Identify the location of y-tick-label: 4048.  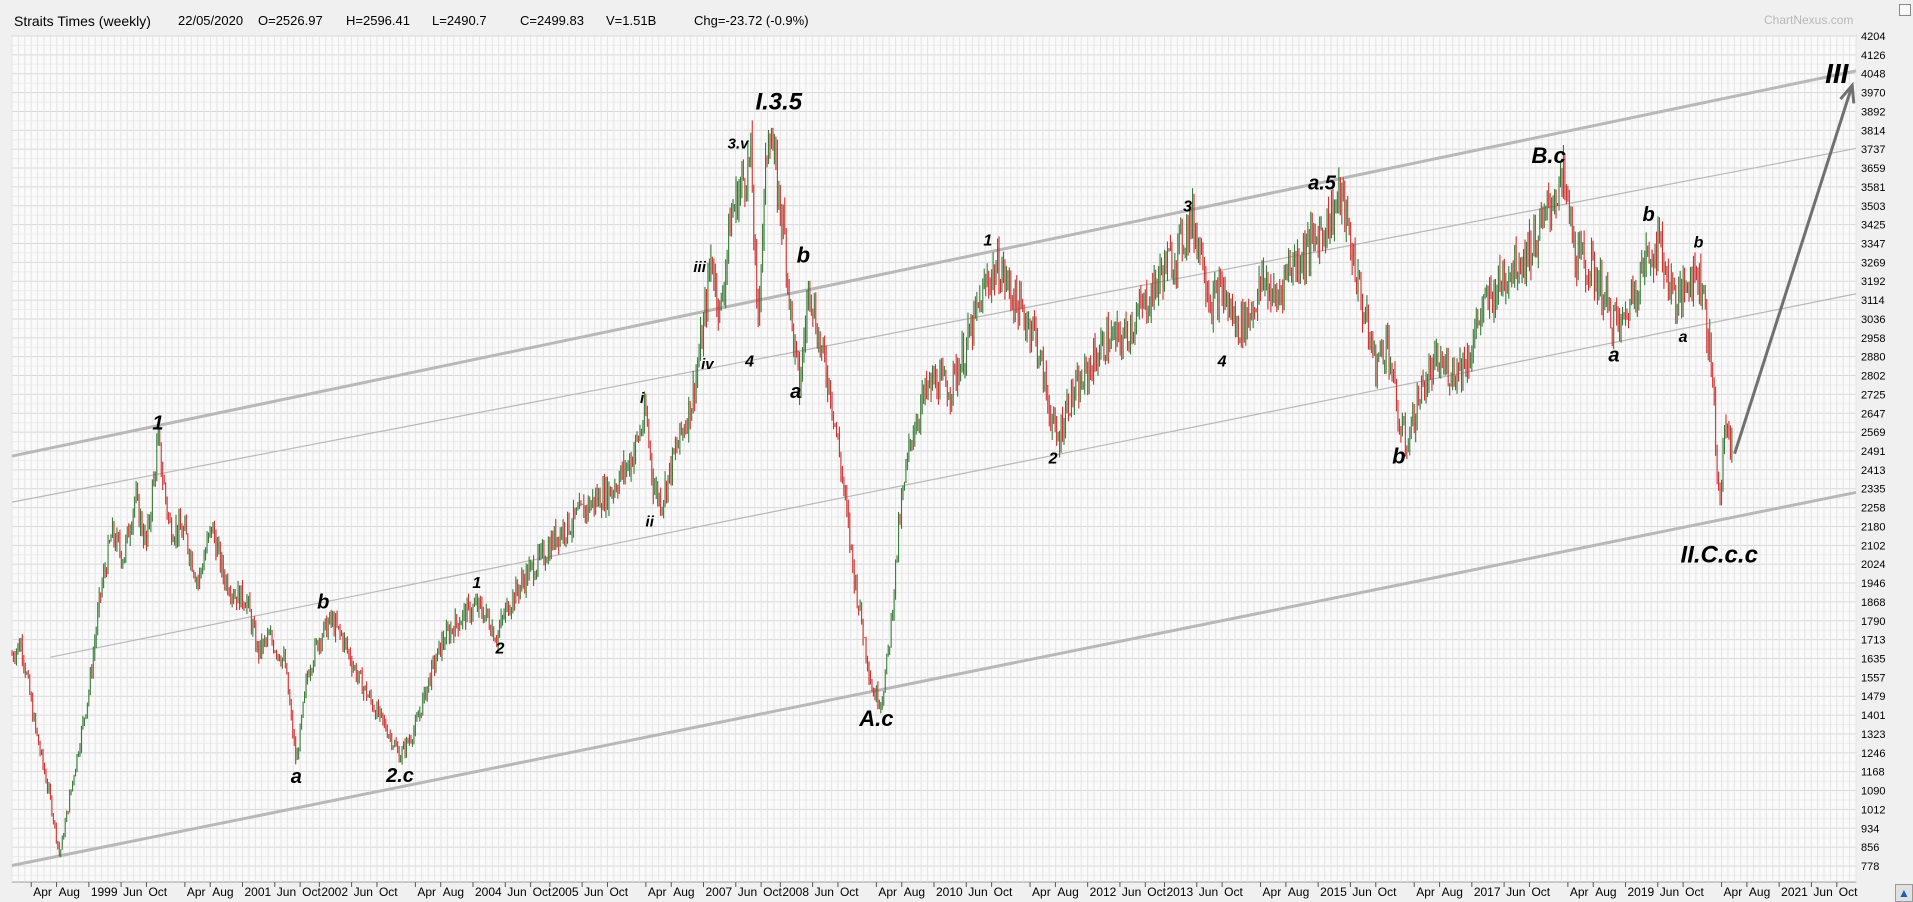
(1873, 75).